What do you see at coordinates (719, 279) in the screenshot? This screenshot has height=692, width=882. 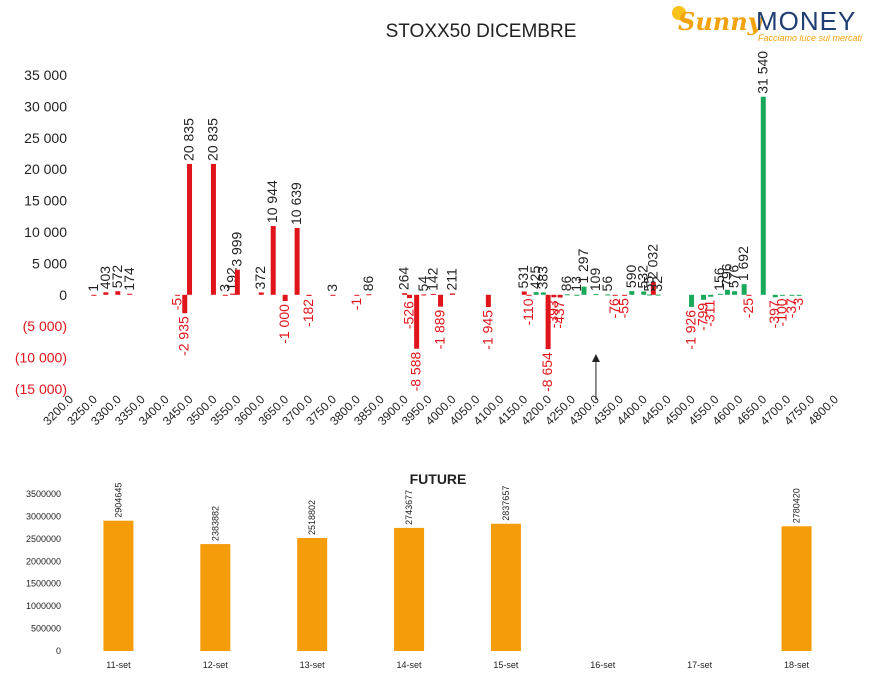 I see `data-label: 156` at bounding box center [719, 279].